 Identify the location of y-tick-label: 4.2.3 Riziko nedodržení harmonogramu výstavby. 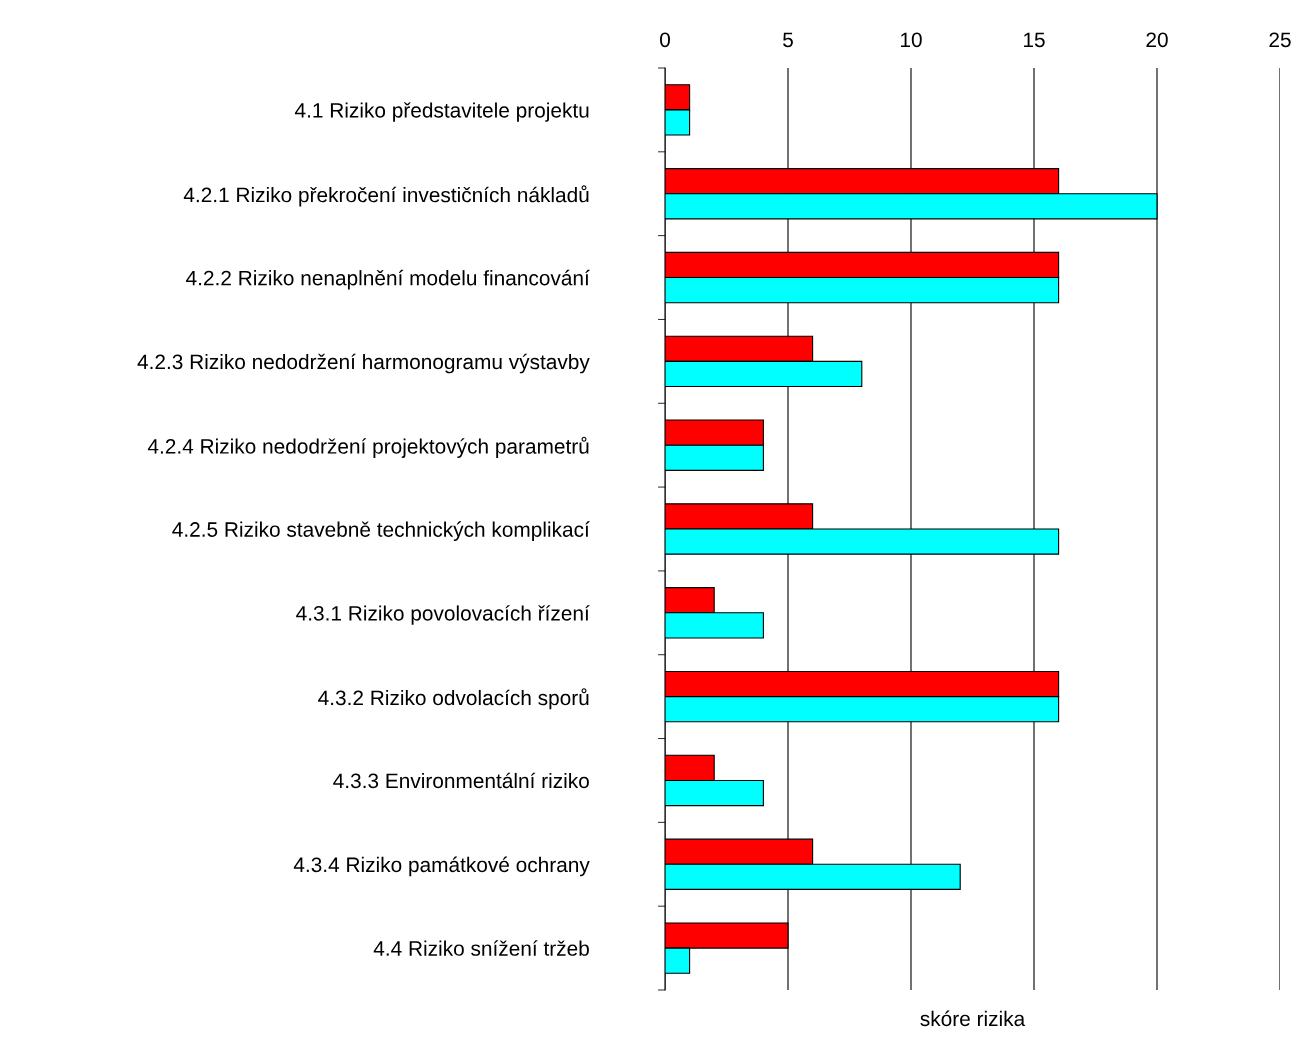
(363, 363).